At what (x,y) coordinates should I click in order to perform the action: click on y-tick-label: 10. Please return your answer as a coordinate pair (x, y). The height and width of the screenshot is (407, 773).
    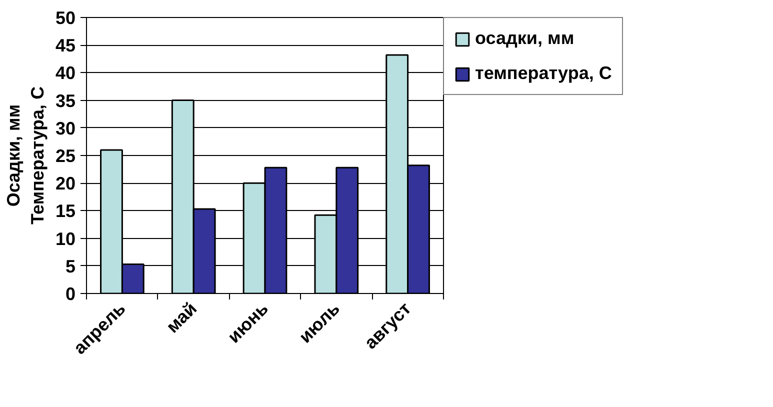
    Looking at the image, I should click on (65, 238).